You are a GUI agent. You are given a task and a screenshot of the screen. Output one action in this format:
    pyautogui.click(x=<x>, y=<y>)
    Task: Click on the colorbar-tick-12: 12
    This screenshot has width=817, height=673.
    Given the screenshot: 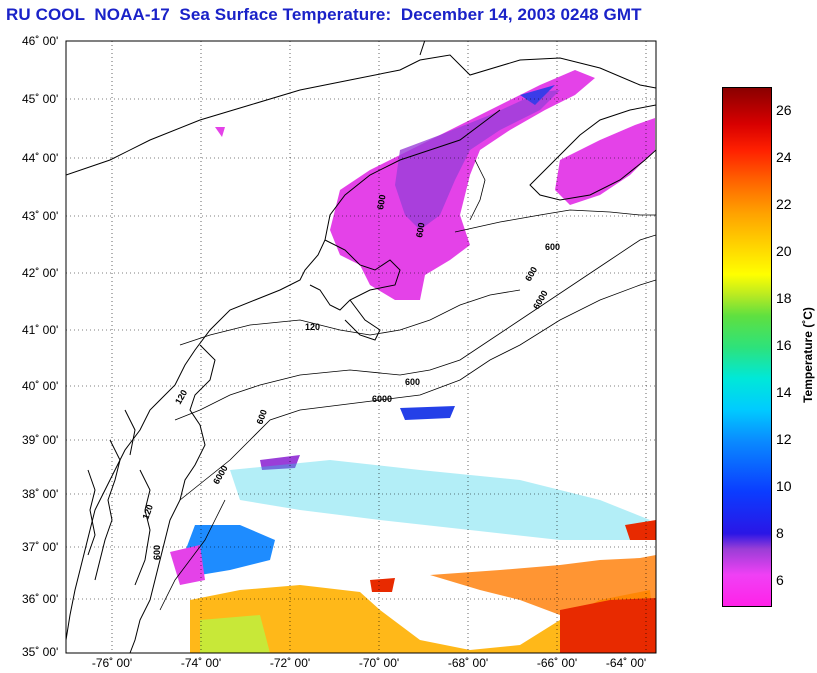 What is the action you would take?
    pyautogui.click(x=784, y=439)
    